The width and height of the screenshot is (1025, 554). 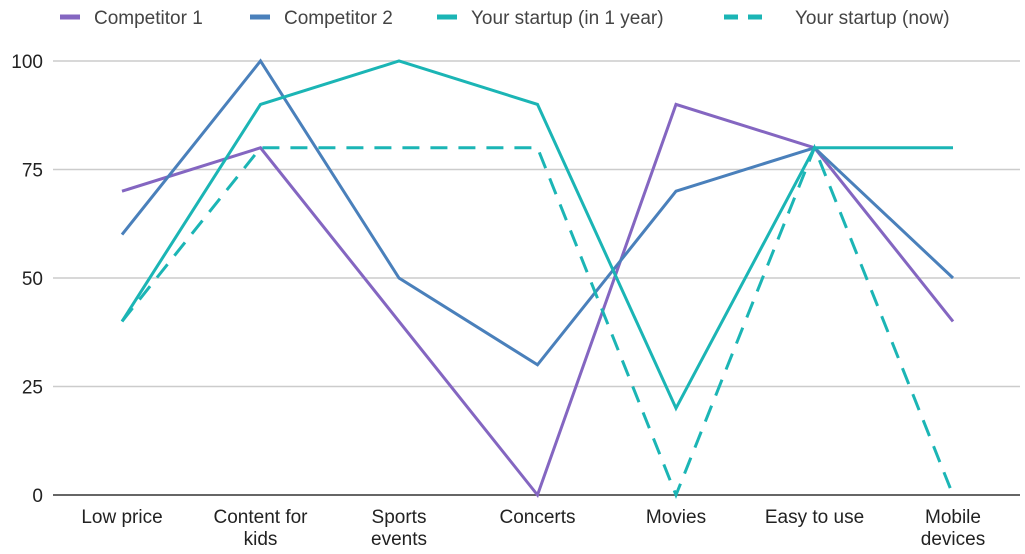 I want to click on x-tick-label-line: Movies, so click(x=676, y=517).